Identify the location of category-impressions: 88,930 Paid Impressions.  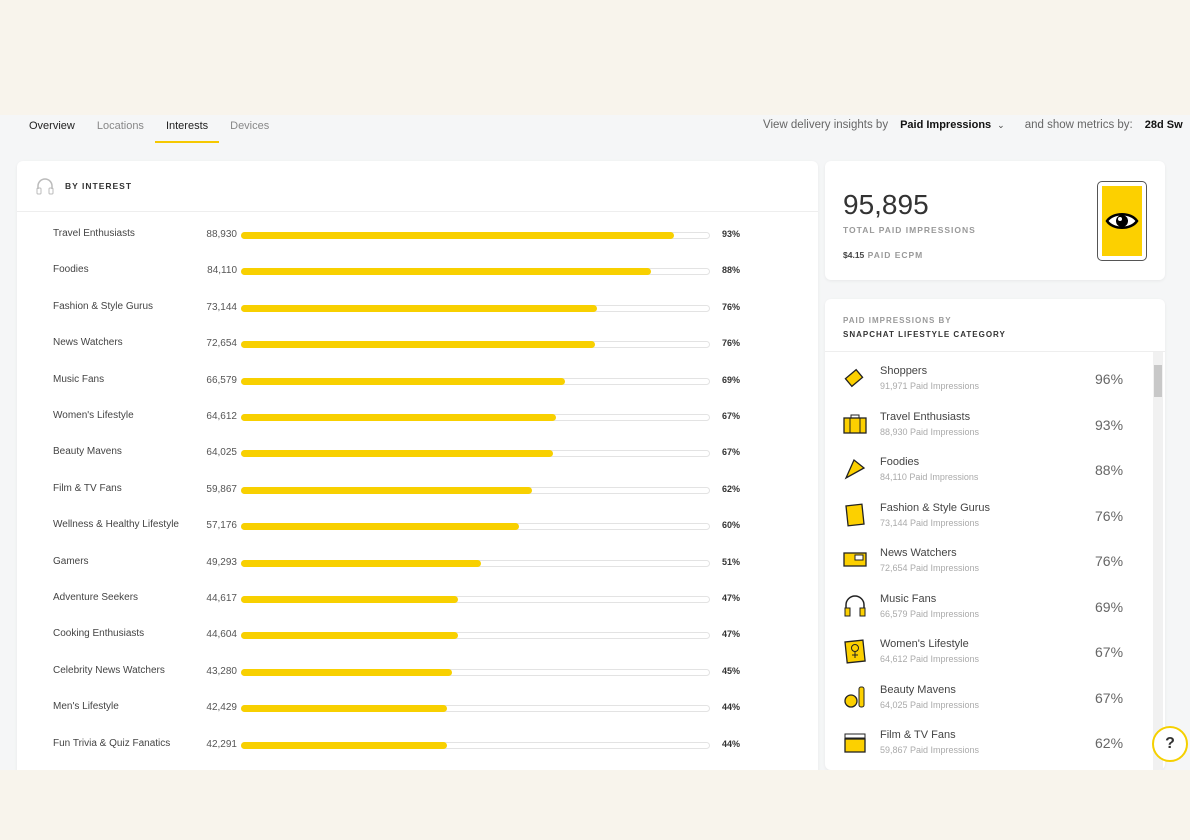
(930, 431).